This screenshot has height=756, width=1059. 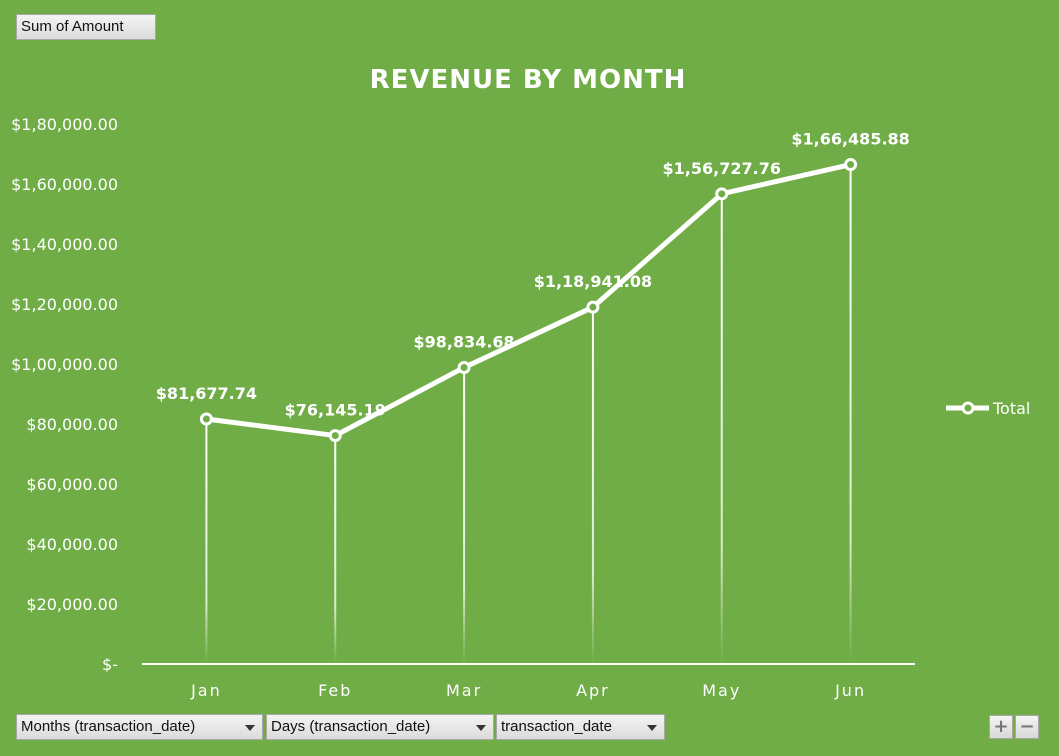 I want to click on y-tick-label: $1,60,000.00, so click(x=64, y=184).